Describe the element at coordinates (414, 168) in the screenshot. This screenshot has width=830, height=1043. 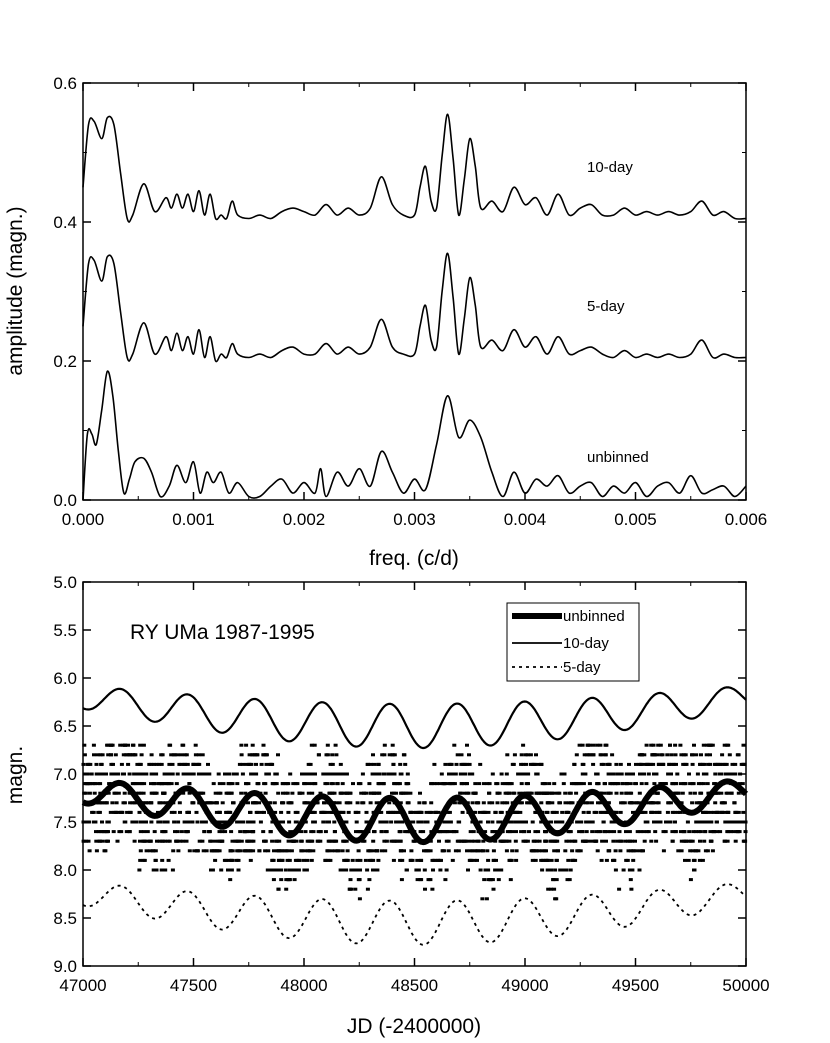
I see `top-curve-10-day` at that location.